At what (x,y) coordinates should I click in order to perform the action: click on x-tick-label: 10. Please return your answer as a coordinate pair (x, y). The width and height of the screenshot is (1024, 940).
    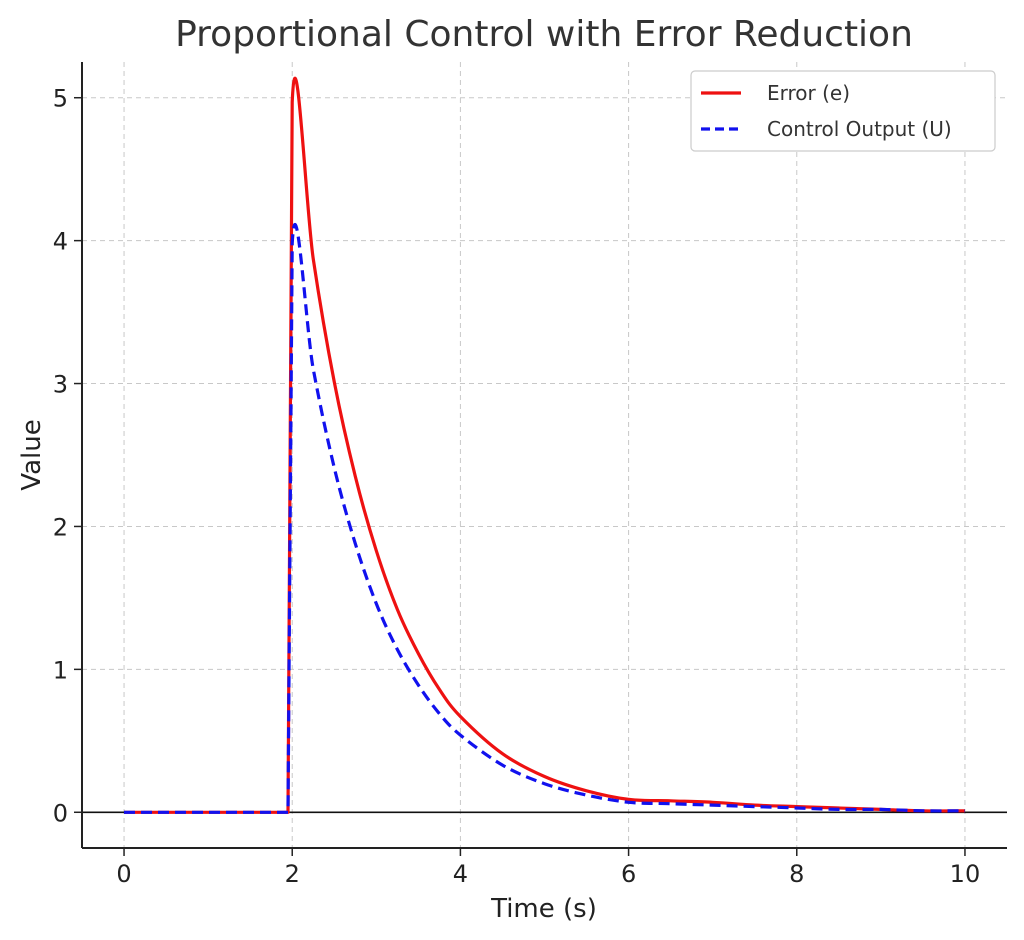
    Looking at the image, I should click on (965, 874).